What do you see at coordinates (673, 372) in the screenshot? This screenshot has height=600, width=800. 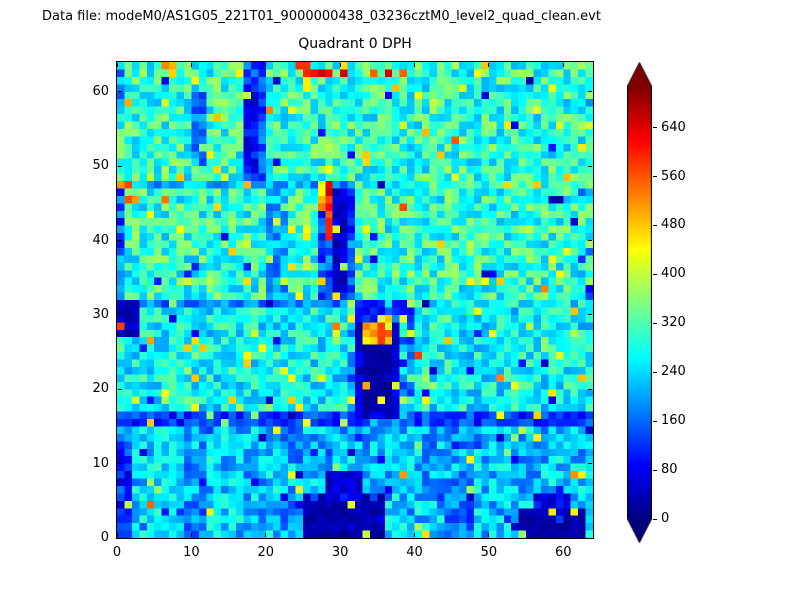 I see `colorbar-tick-label: 240` at bounding box center [673, 372].